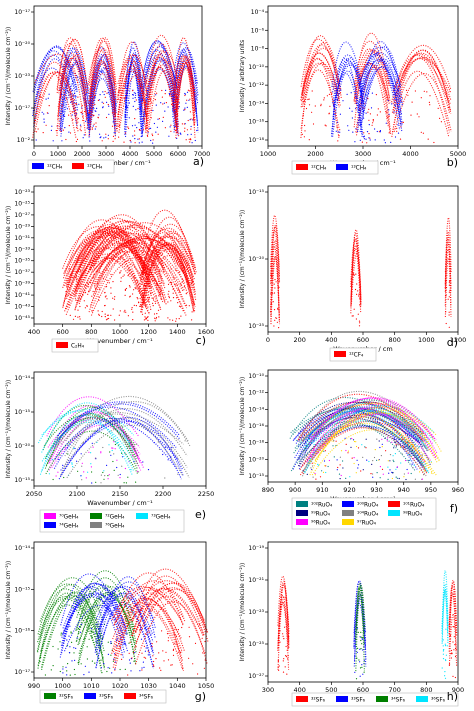  Describe the element at coordinates (178, 154) in the screenshot. I see `x-tick-label: 6000` at that location.